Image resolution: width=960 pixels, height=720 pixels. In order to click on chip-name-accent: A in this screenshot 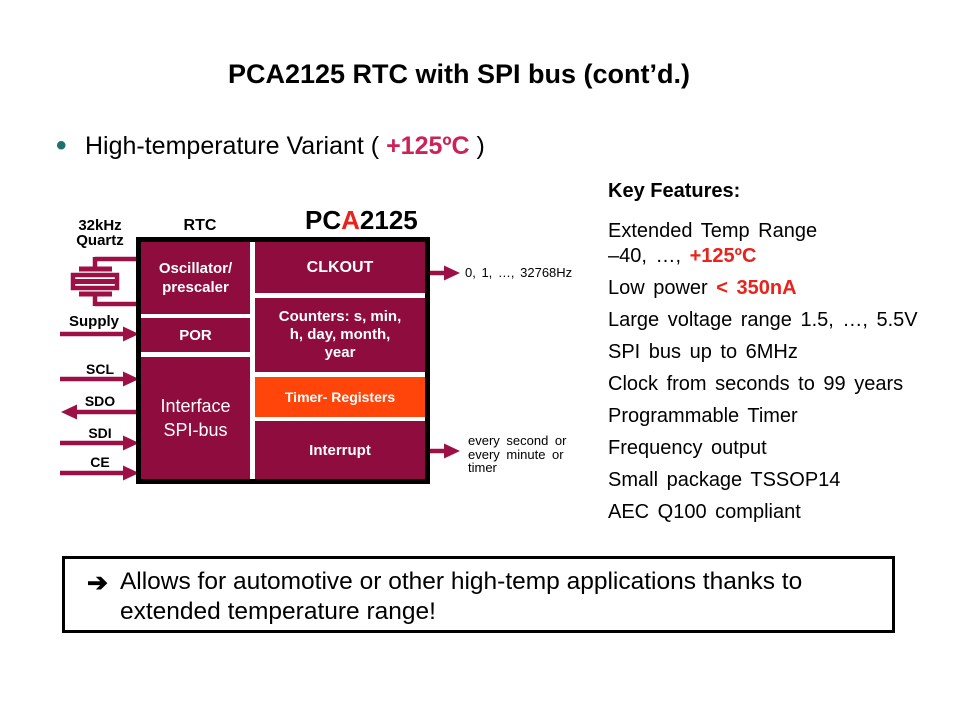, I will do `click(350, 220)`.